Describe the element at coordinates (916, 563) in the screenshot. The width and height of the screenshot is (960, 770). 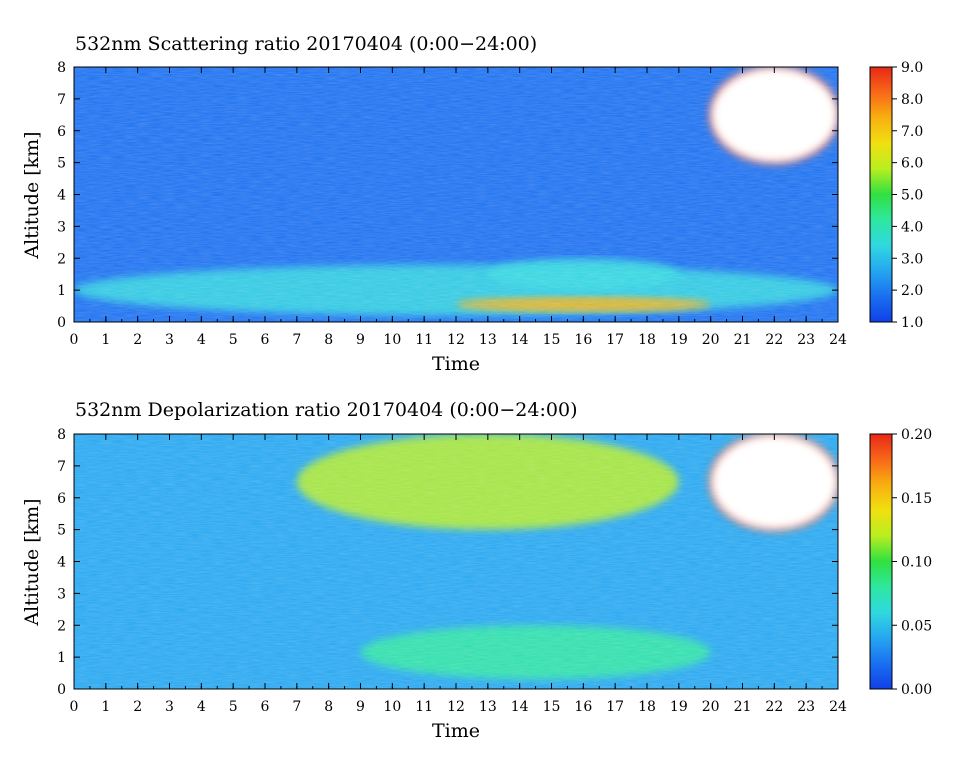
I see `colorbar-tick-label: 0.10` at that location.